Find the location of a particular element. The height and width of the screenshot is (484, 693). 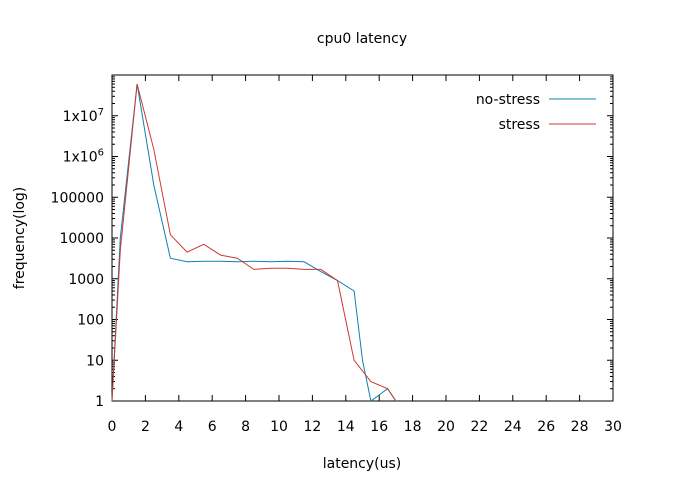

x-tick-label: 24 is located at coordinates (513, 427).